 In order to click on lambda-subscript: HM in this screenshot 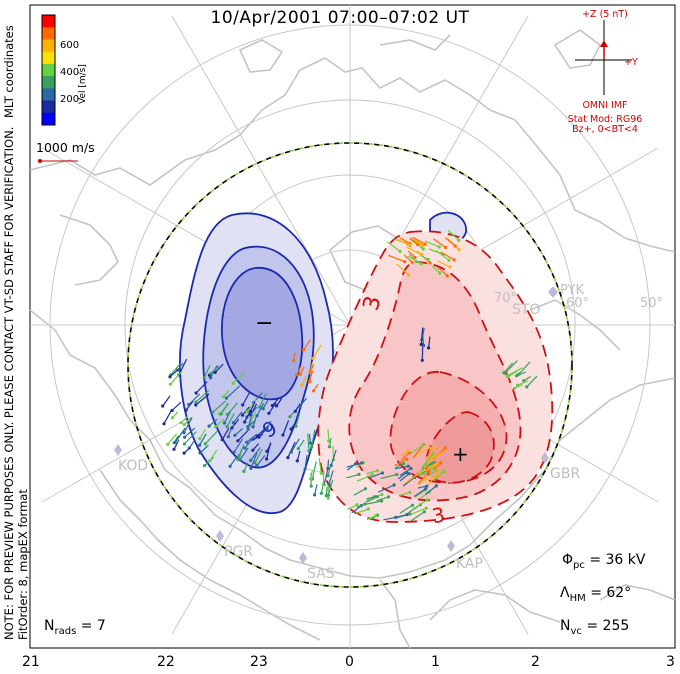, I will do `click(577, 598)`.